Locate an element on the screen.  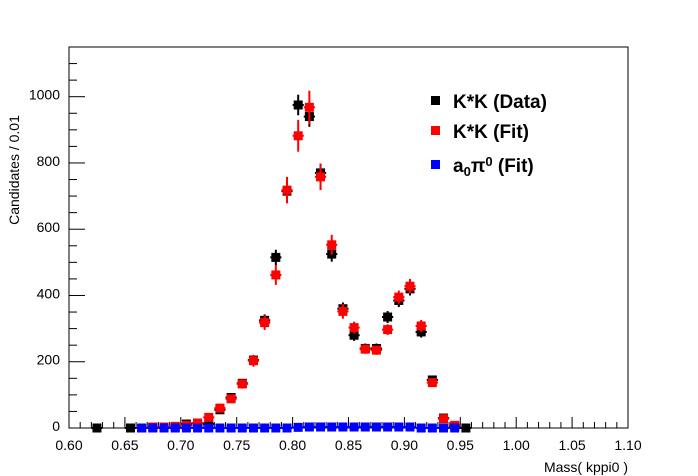
legend-label-data: K*K (Data) is located at coordinates (500, 102).